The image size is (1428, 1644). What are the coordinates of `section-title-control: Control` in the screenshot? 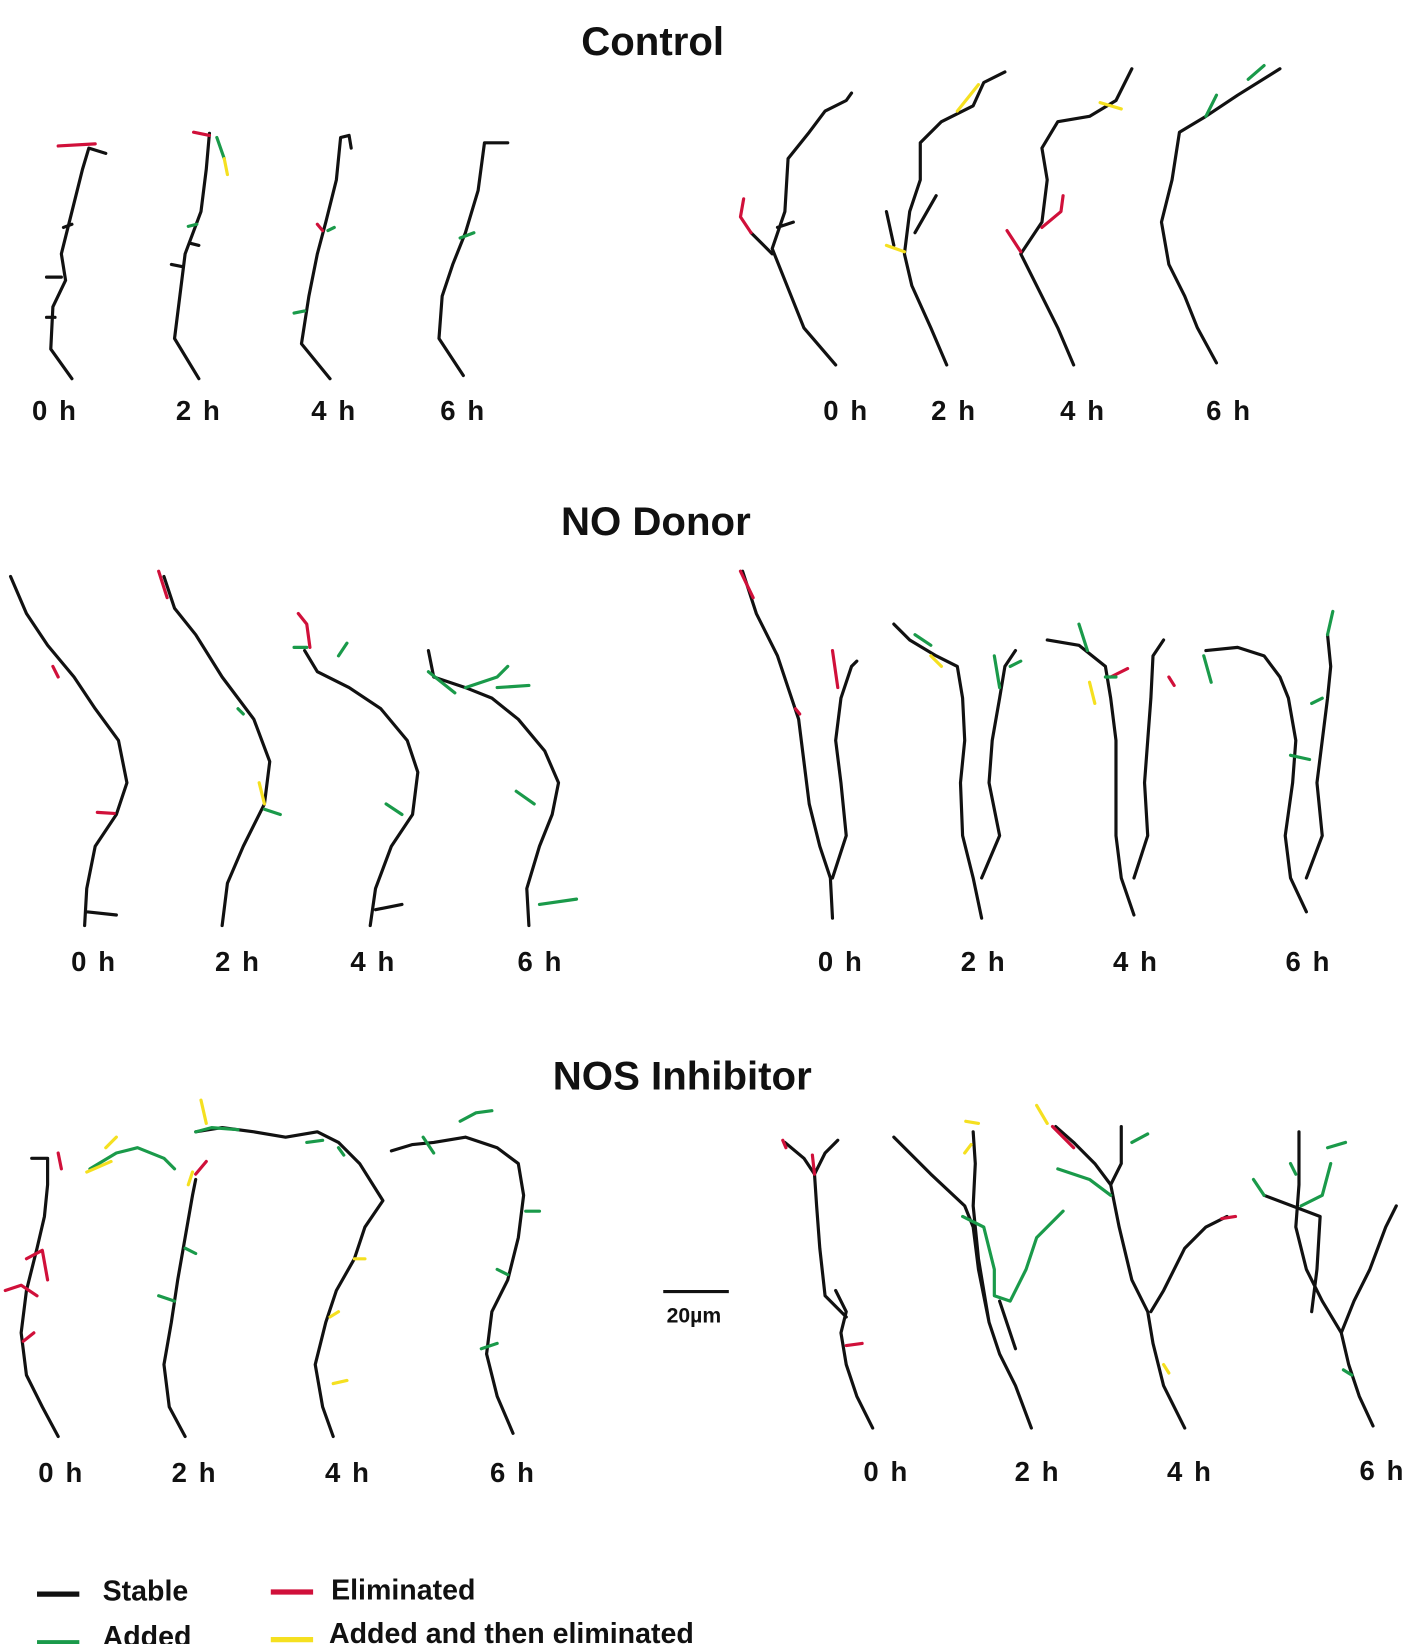 It's located at (652, 41).